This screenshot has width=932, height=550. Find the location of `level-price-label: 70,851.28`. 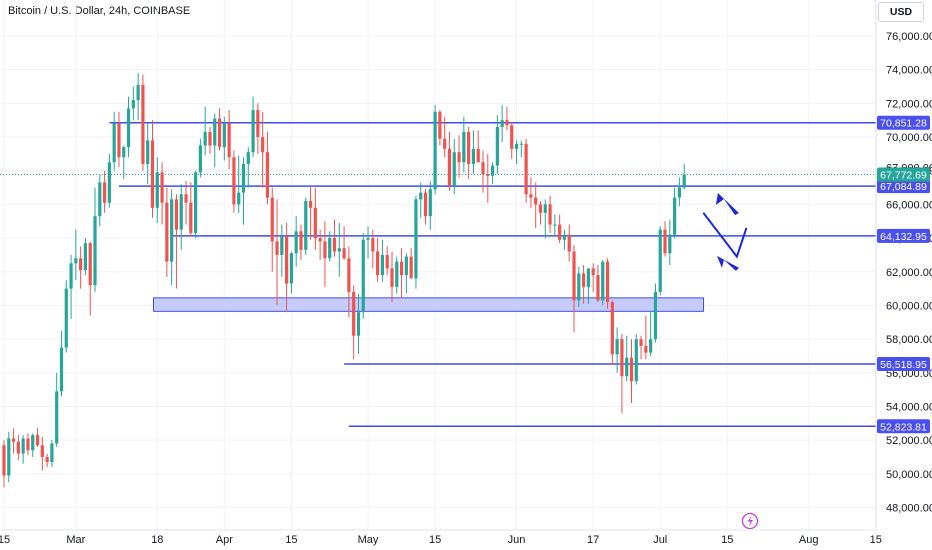

level-price-label: 70,851.28 is located at coordinates (903, 124).